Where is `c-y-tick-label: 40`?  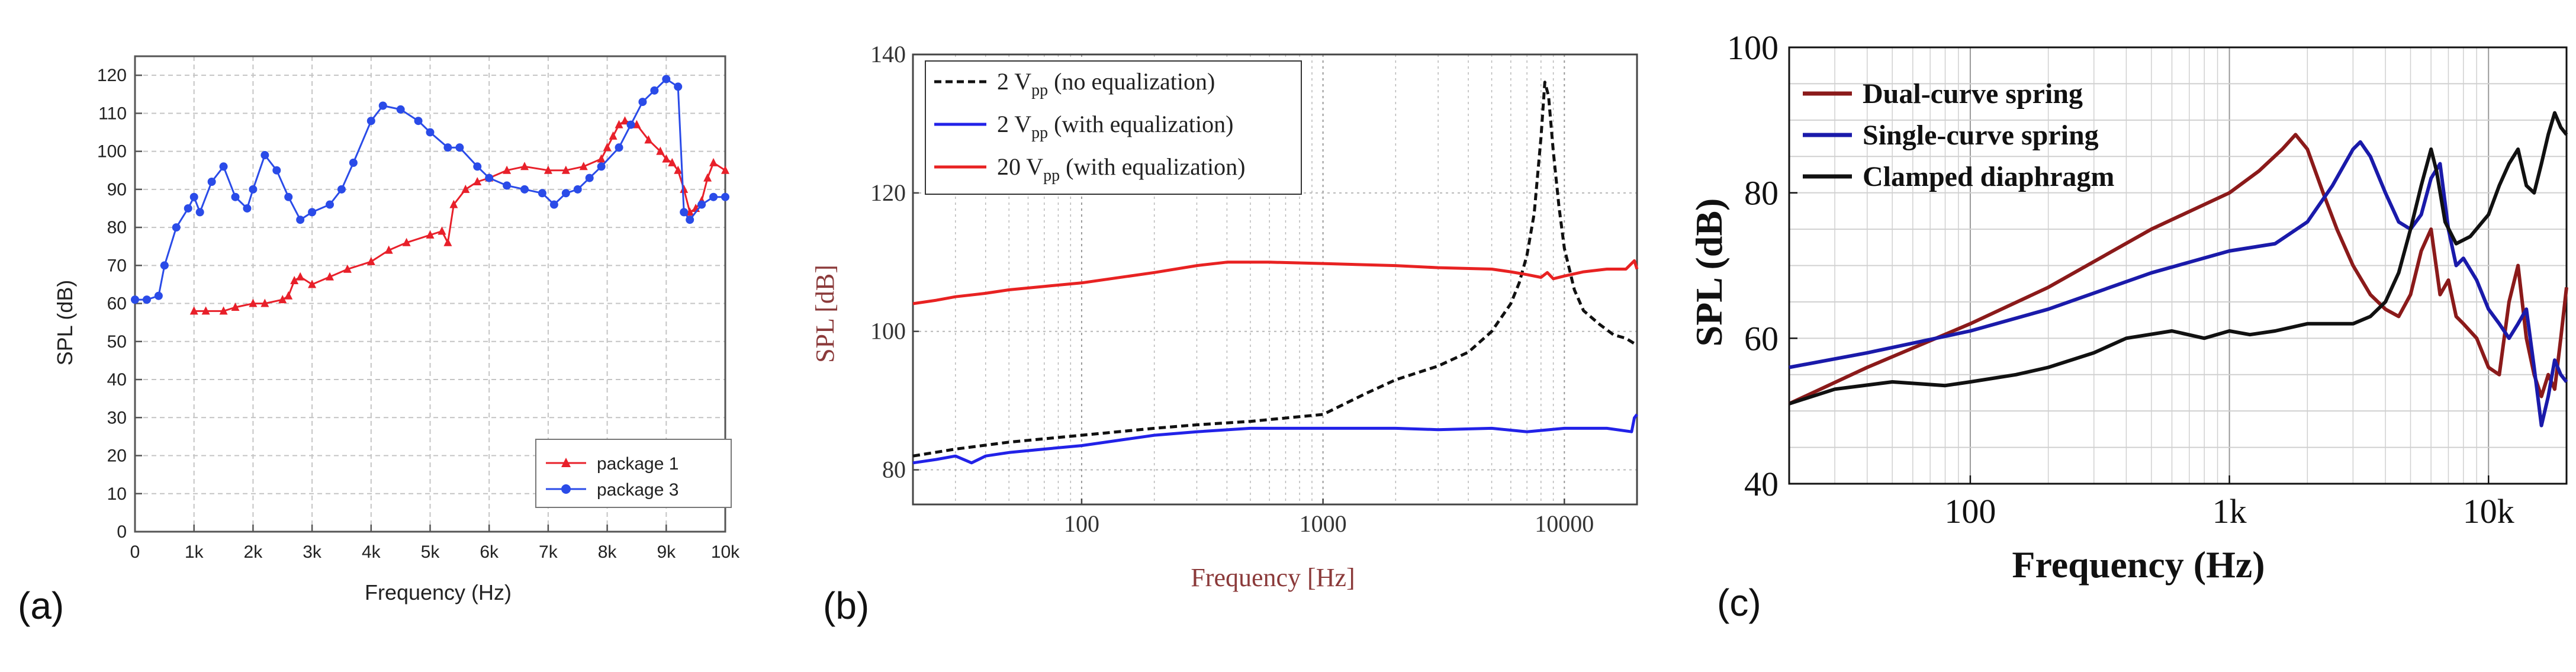
c-y-tick-label: 40 is located at coordinates (1761, 484).